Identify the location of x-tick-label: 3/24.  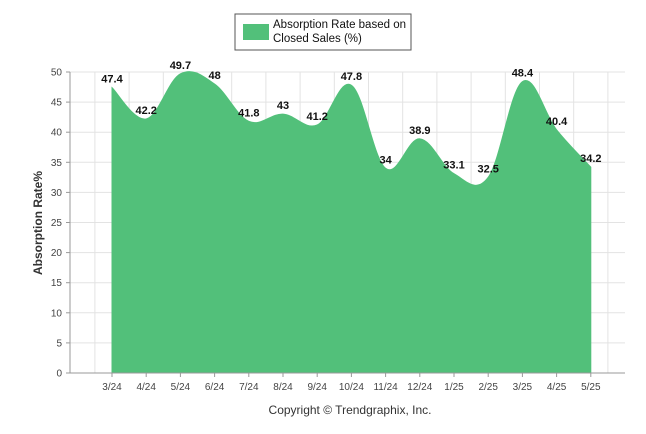
(112, 387).